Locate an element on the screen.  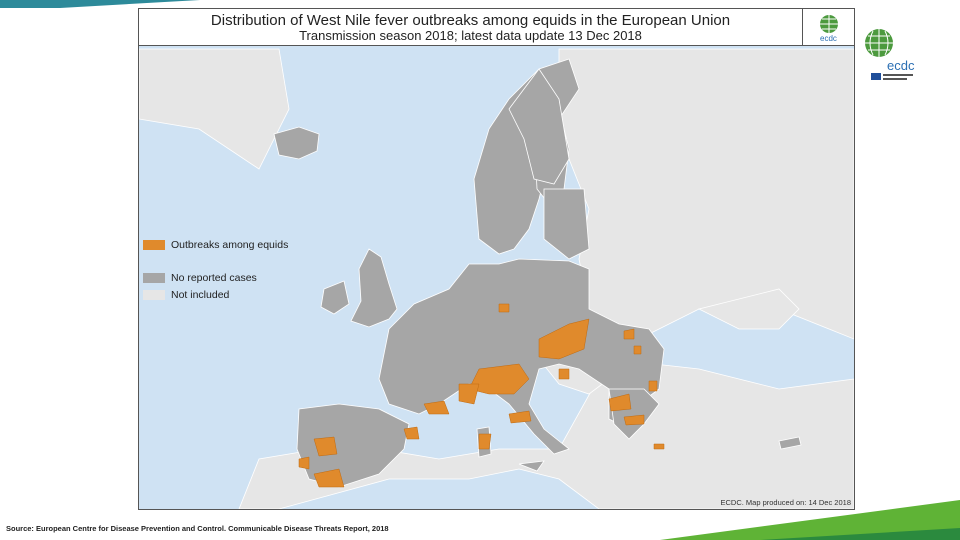
svg-text: ecdc is located at coordinates (828, 38).